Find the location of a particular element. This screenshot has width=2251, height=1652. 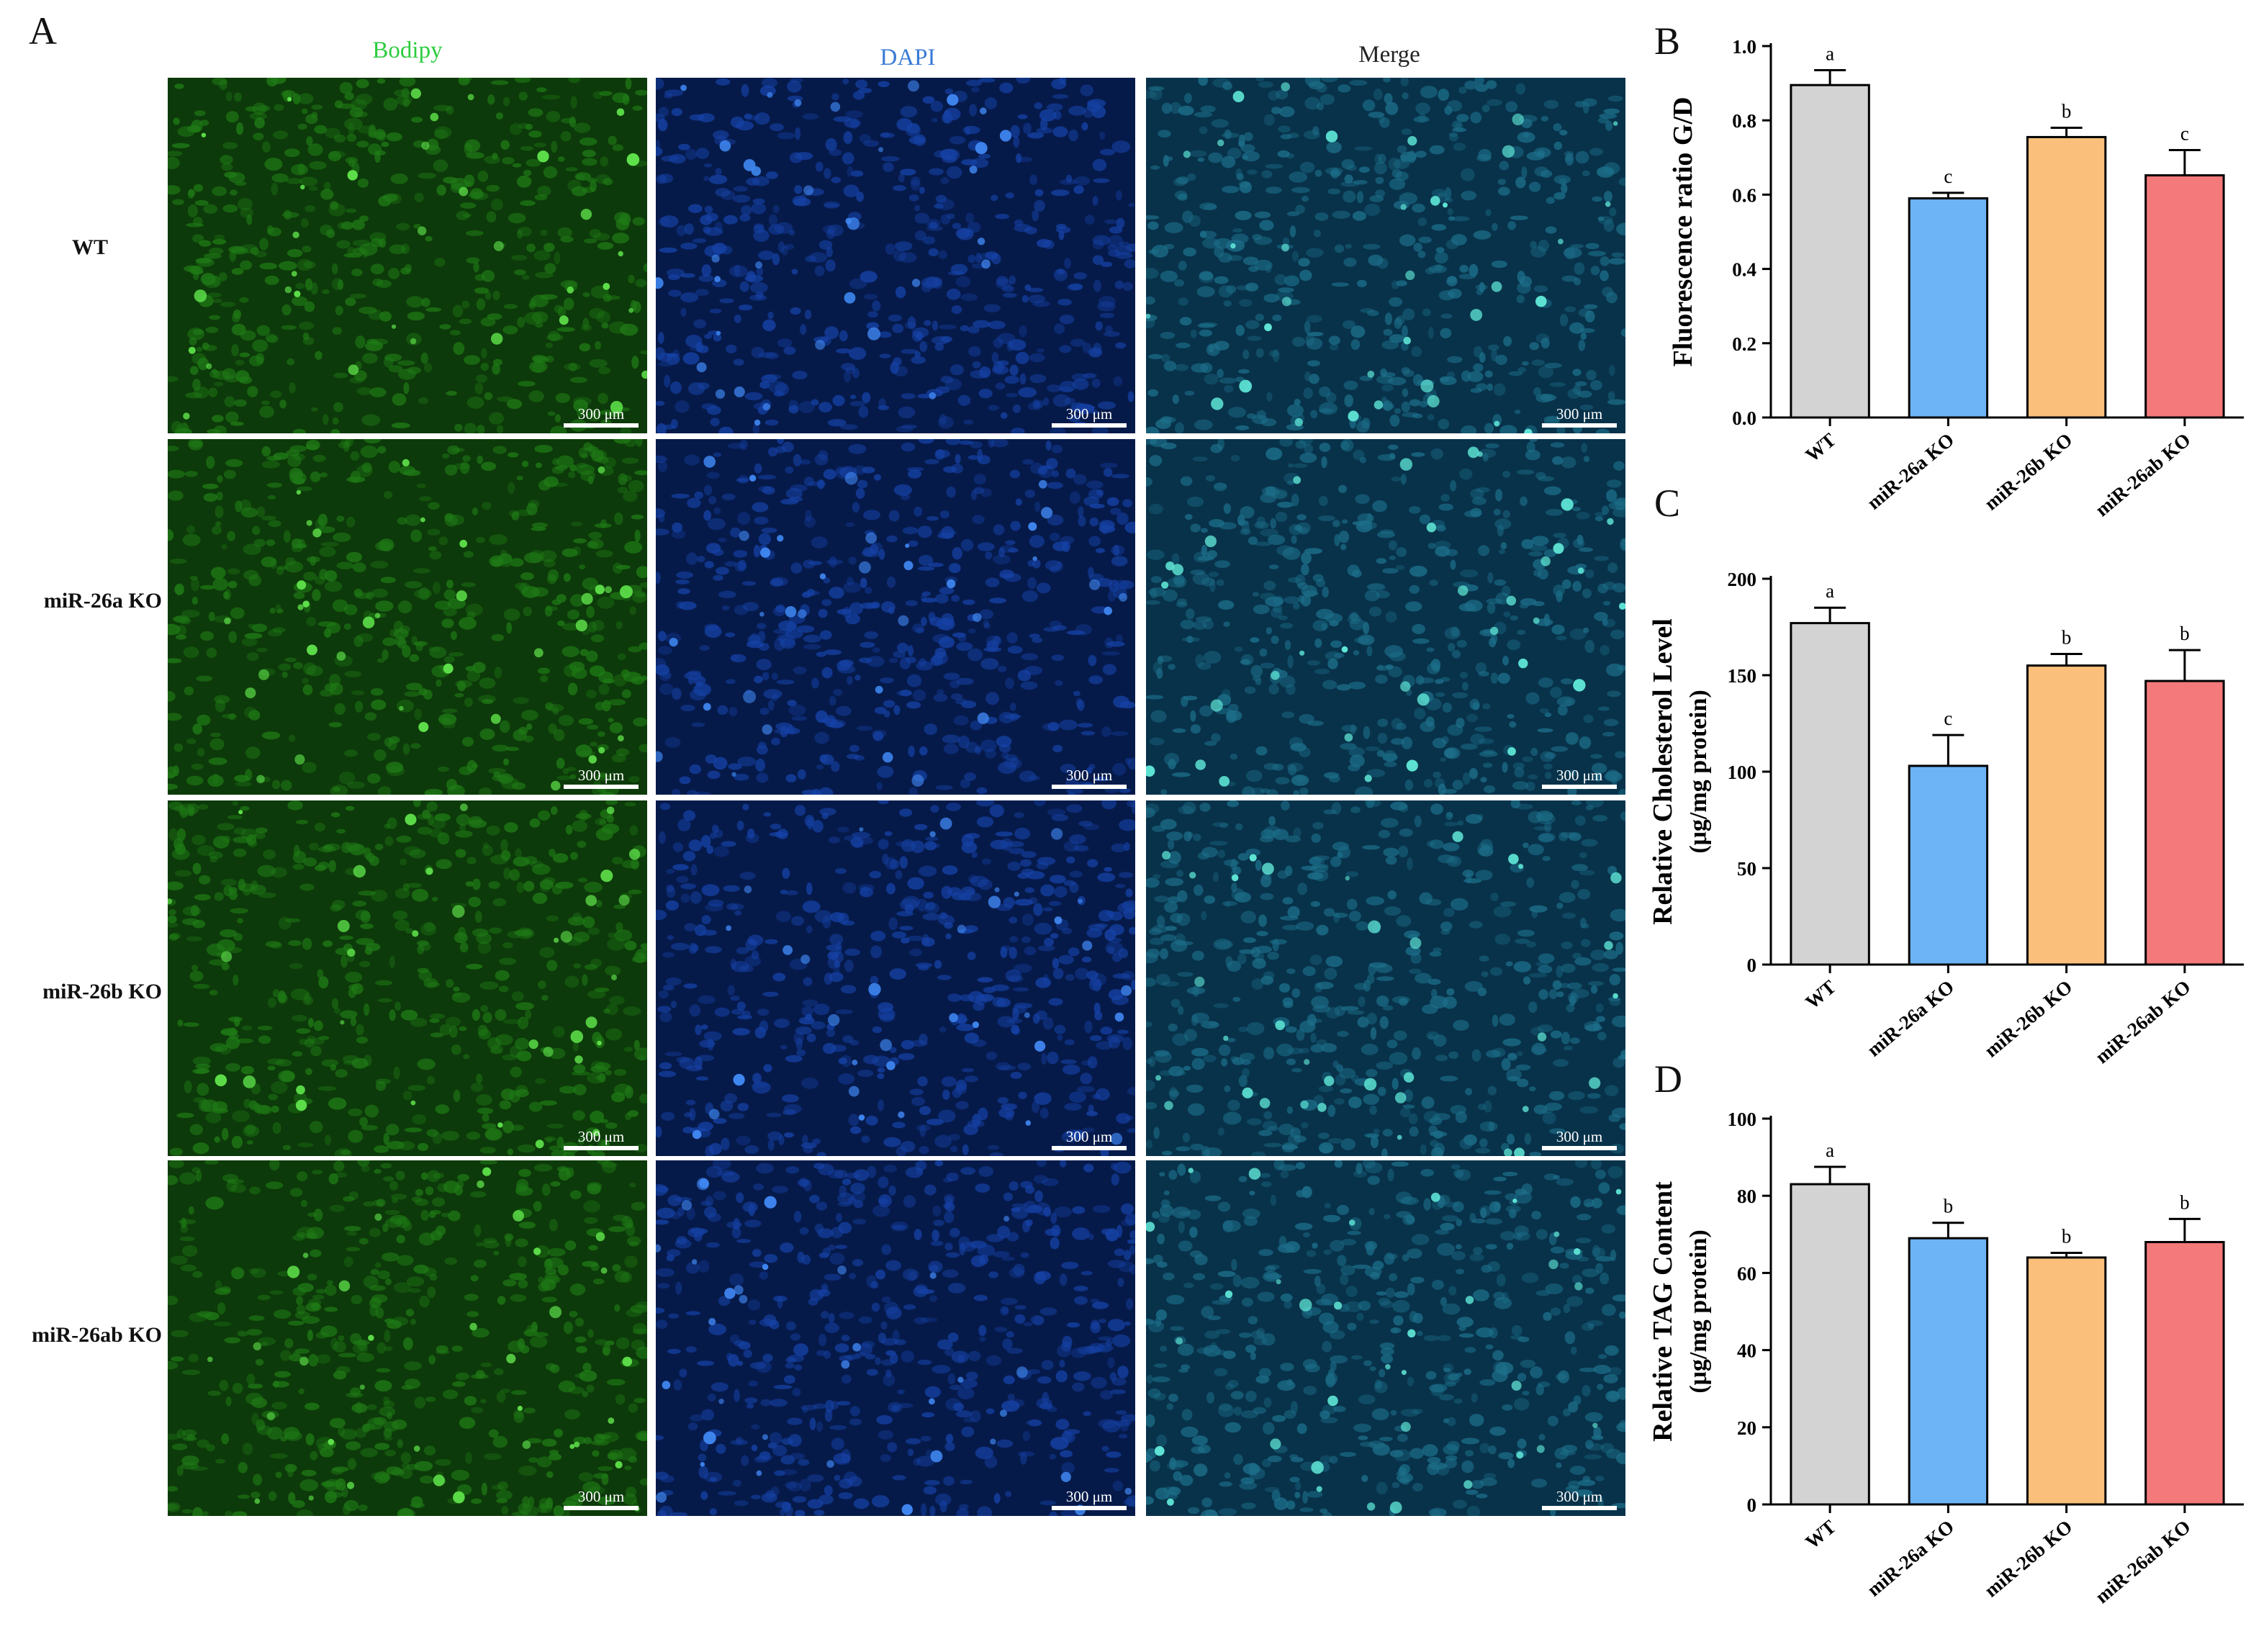

micrograph-mir26a-ko-dapi: 300 μm is located at coordinates (896, 617).